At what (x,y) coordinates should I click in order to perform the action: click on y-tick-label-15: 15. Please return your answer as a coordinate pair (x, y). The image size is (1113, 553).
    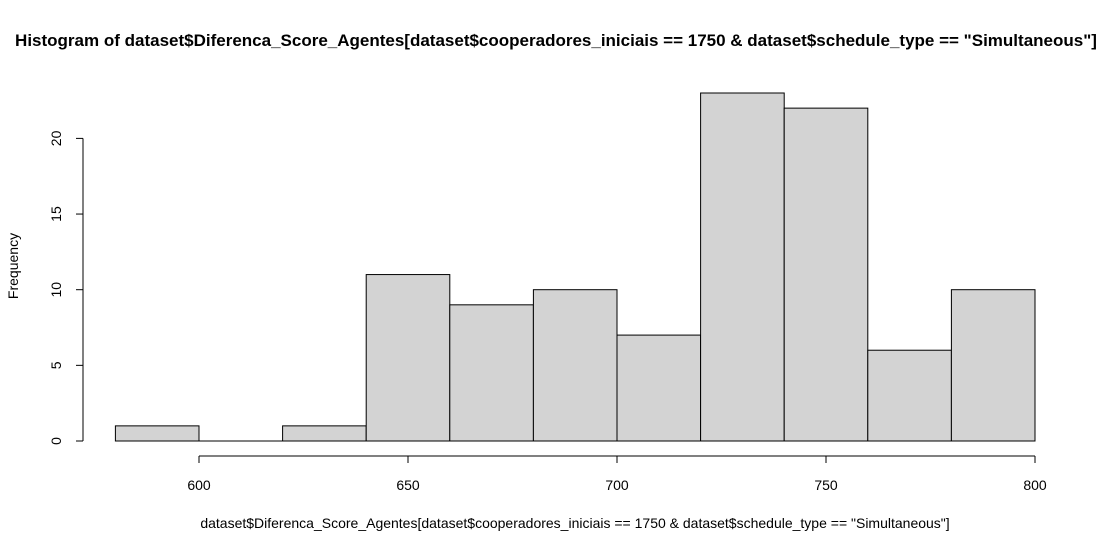
    Looking at the image, I should click on (56, 214).